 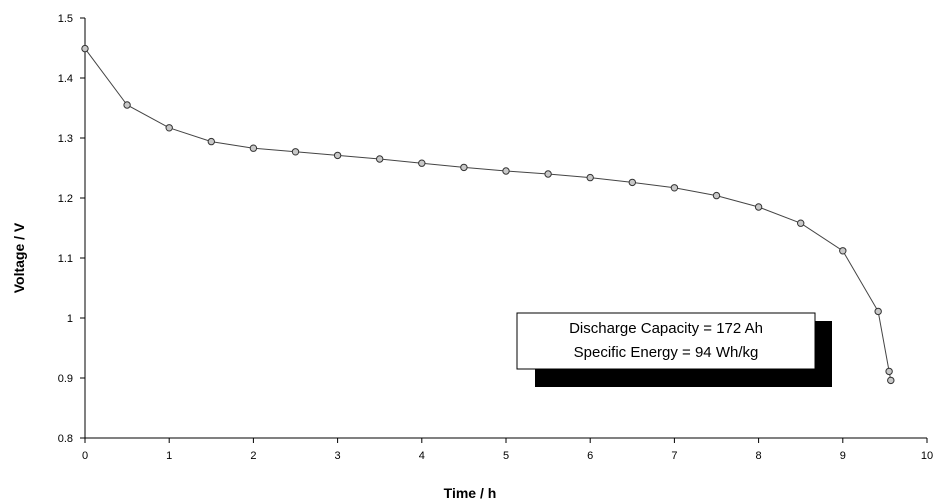 I want to click on x-axis-ticks: 0 1 2 3 4 5 6 7 8 9 10, so click(x=507, y=450).